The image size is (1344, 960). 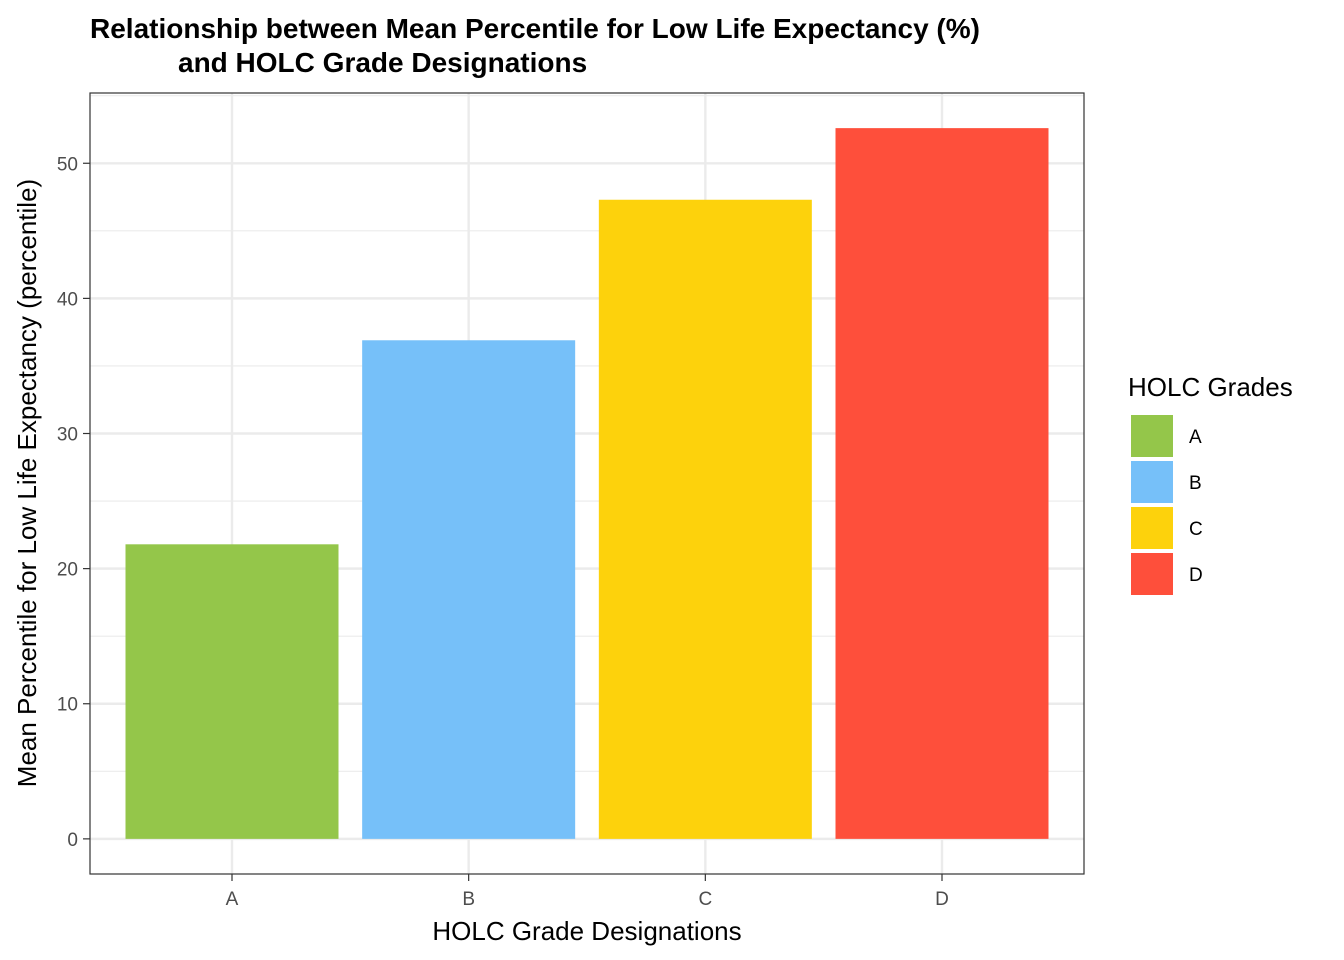 I want to click on legend-label: A, so click(x=1195, y=437).